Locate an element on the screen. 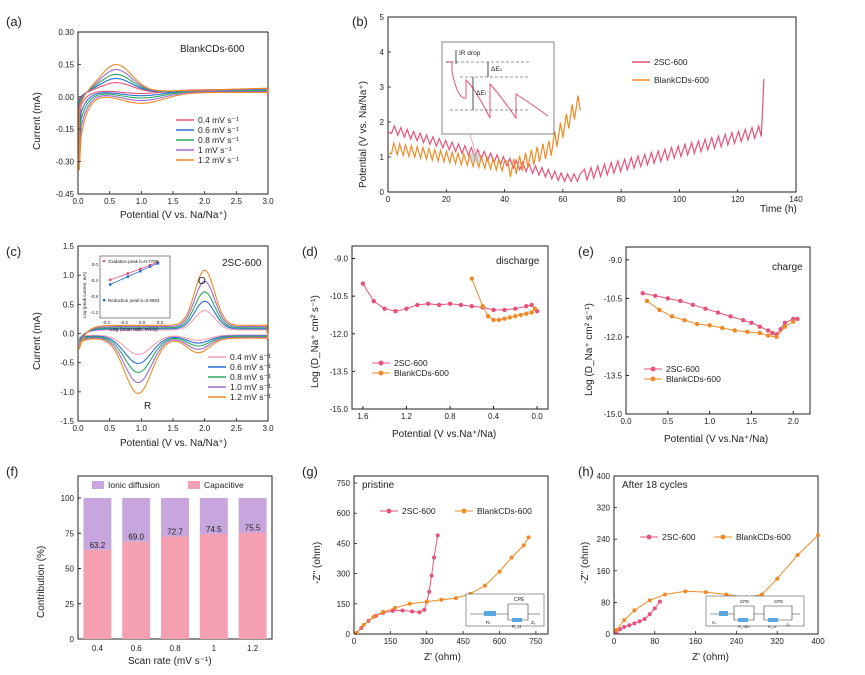 This screenshot has width=865, height=675. panel-g-circuit-rct is located at coordinates (517, 620).